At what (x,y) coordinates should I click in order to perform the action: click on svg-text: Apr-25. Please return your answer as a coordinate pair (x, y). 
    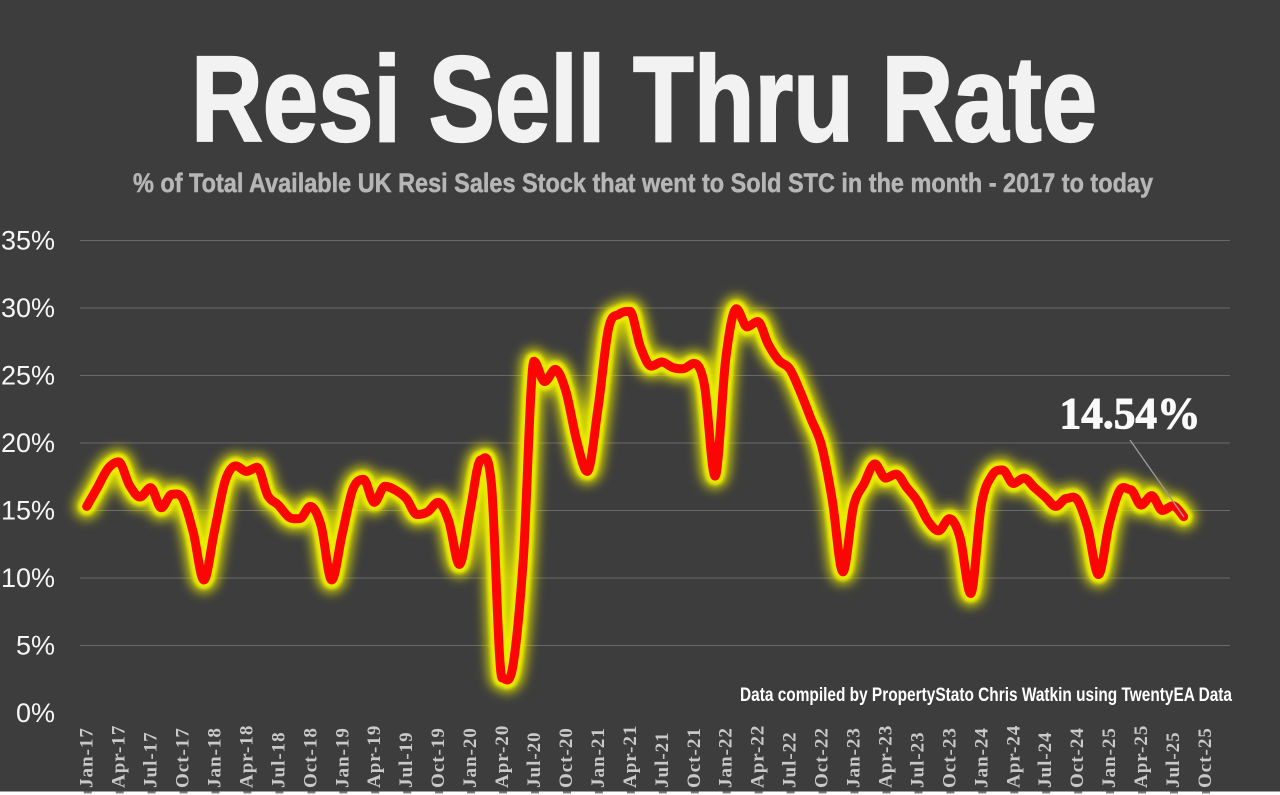
    Looking at the image, I should click on (1141, 756).